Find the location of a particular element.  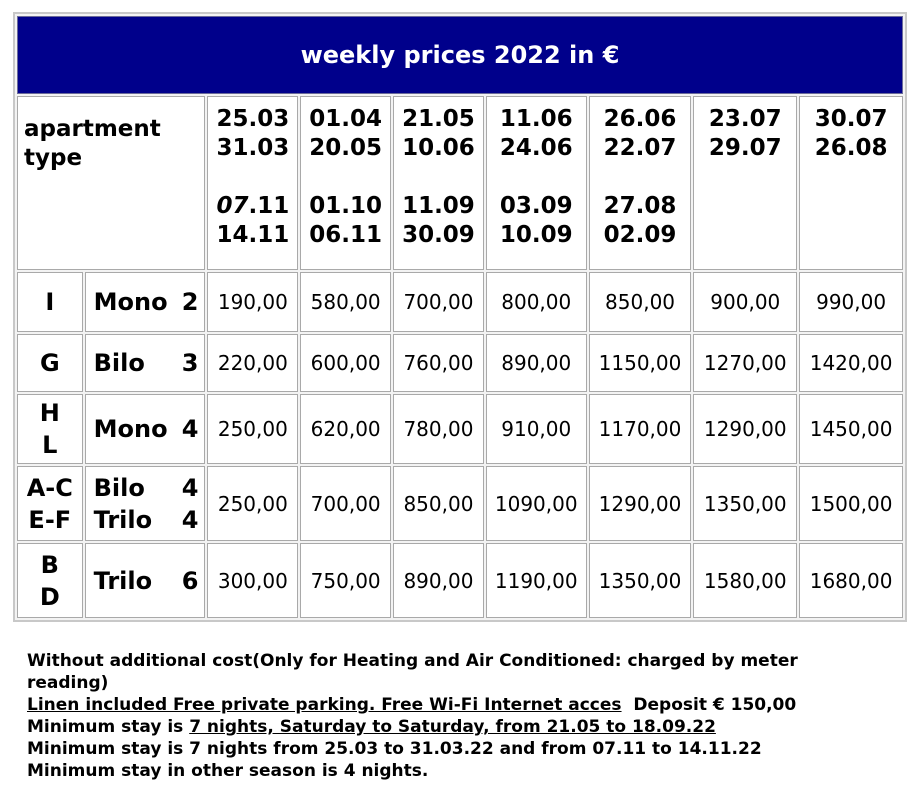

apartment-type: Bilo 4 Trilo 4 is located at coordinates (145, 503).